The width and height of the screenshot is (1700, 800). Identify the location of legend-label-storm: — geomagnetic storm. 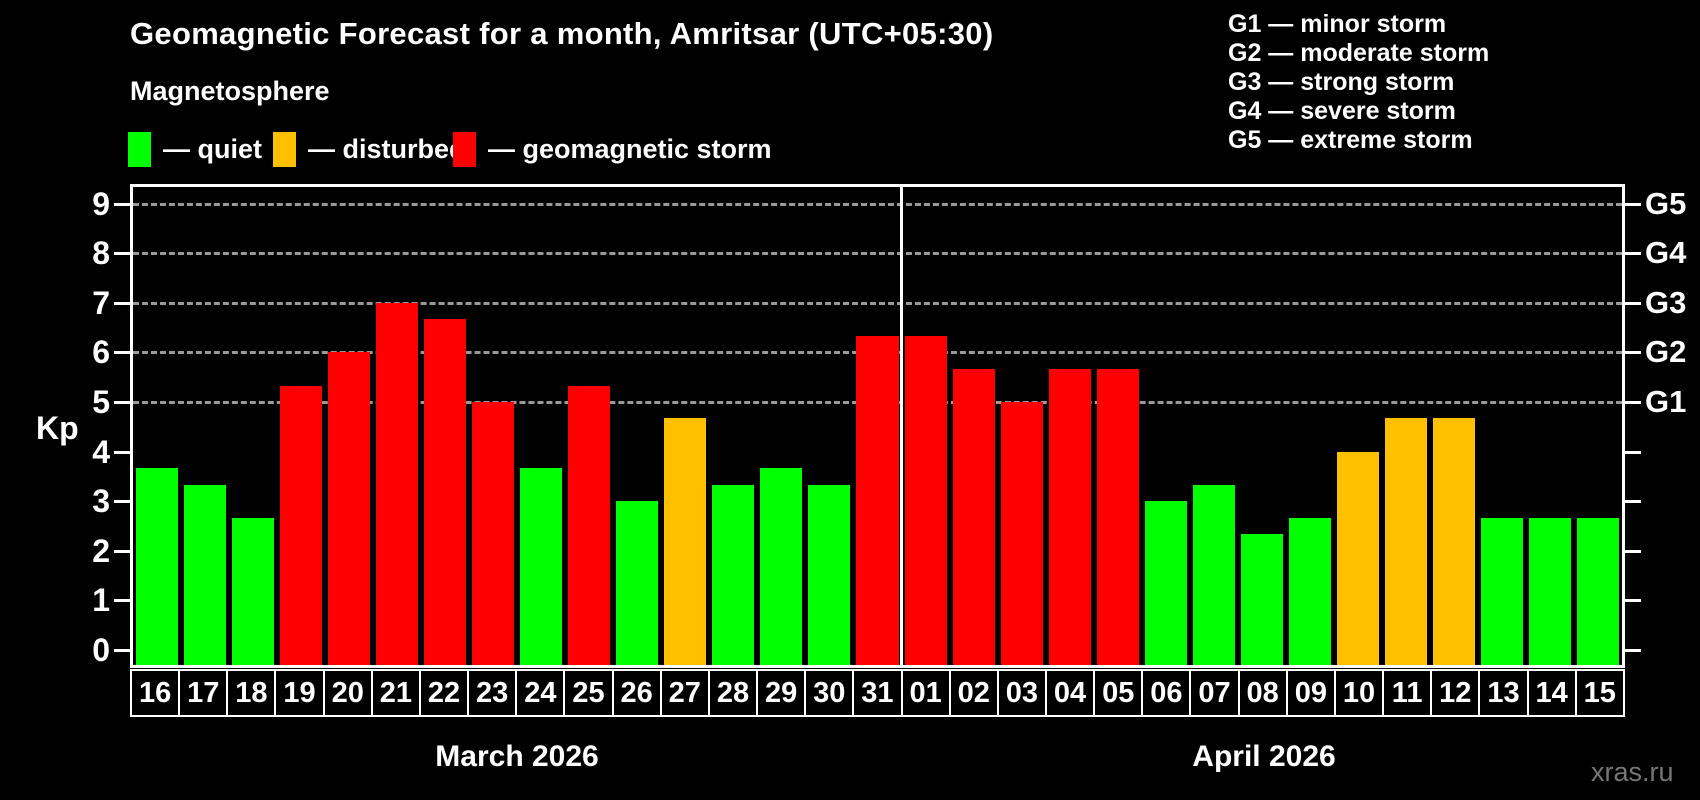
(630, 149).